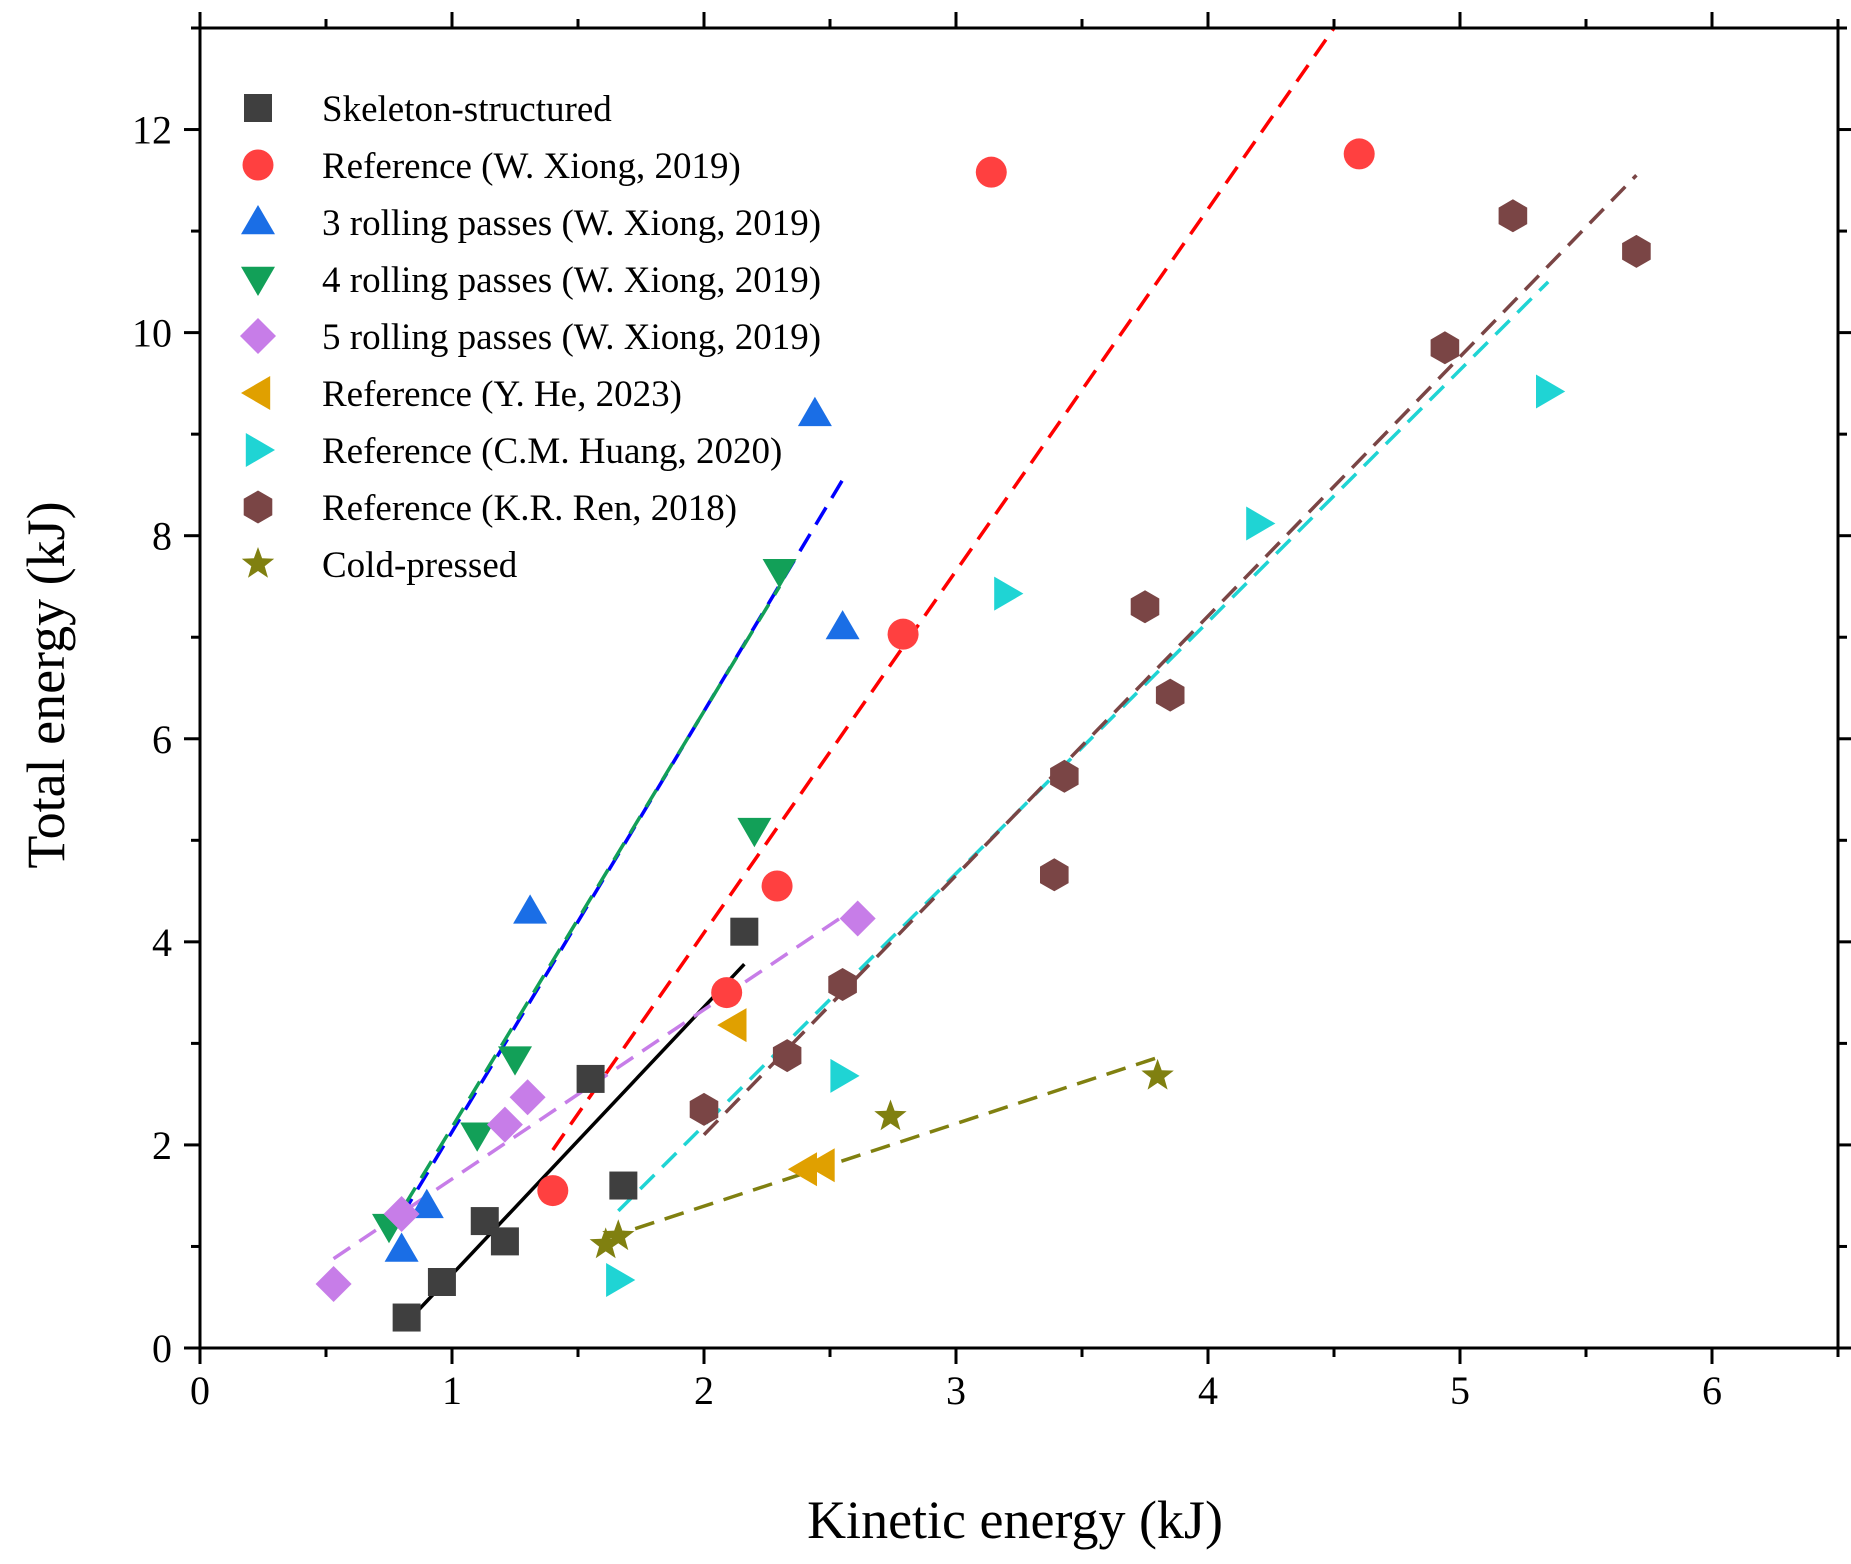  What do you see at coordinates (571, 280) in the screenshot?
I see `legend-label-series-4: 4 rolling passes (W. Xiong, 2019)` at bounding box center [571, 280].